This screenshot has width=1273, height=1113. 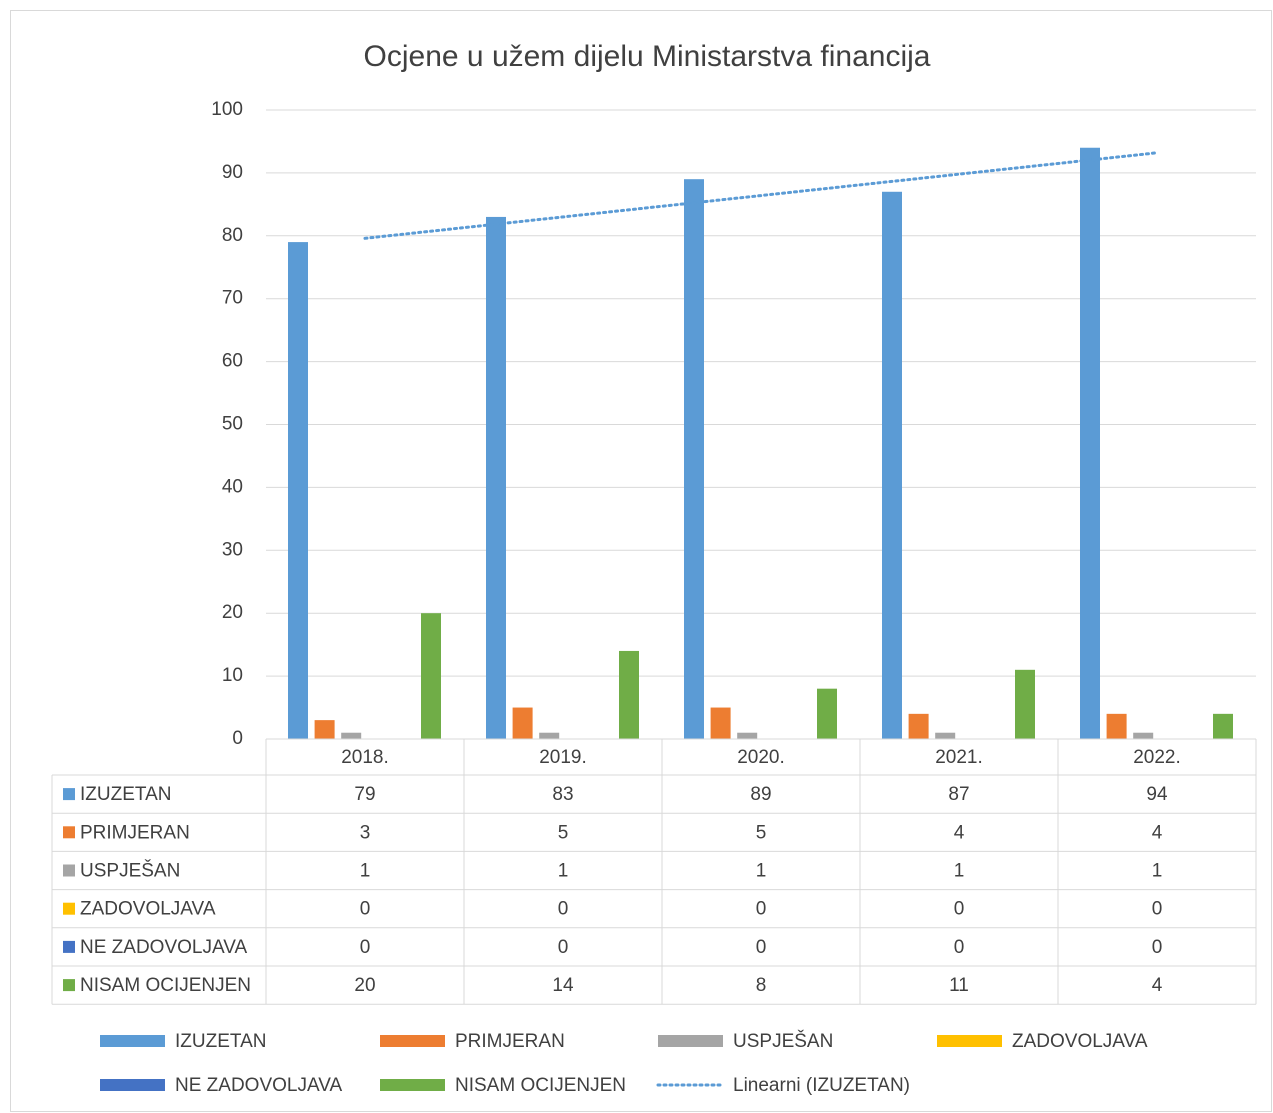 What do you see at coordinates (365, 757) in the screenshot?
I see `x-tick-label: 2018.` at bounding box center [365, 757].